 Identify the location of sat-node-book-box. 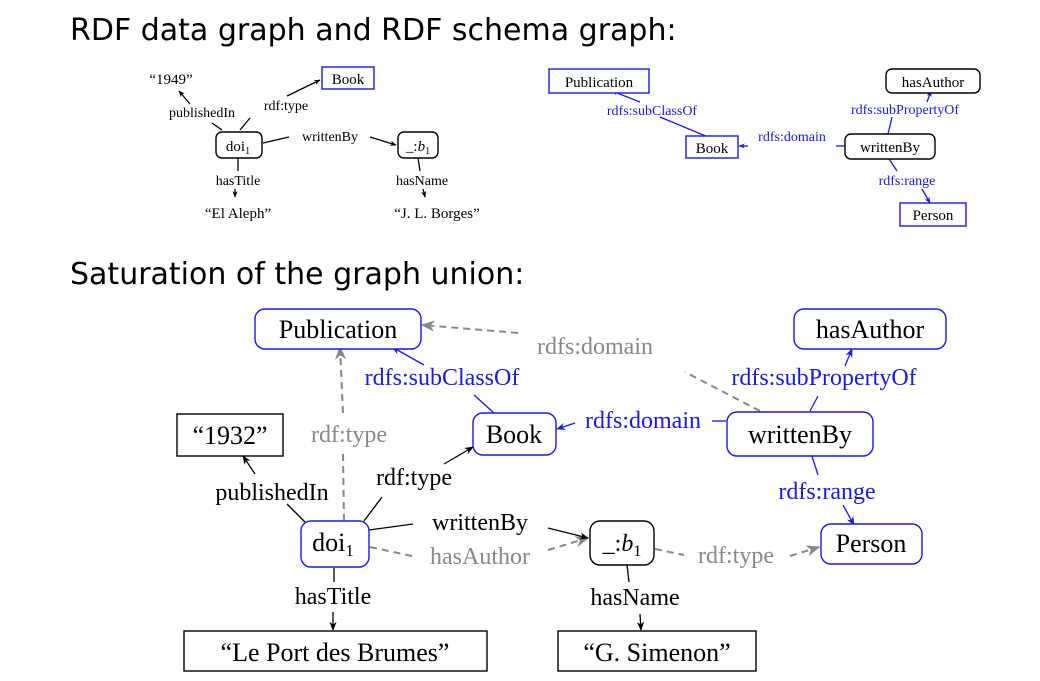
(514, 434).